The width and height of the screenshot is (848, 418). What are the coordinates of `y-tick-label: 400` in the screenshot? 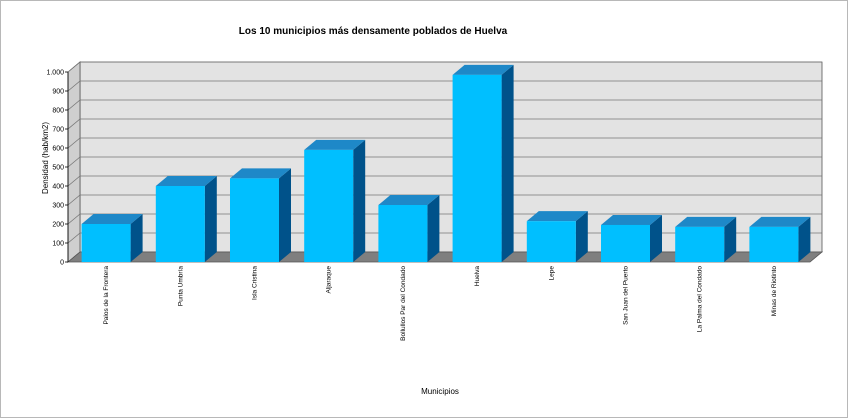 It's located at (58, 187).